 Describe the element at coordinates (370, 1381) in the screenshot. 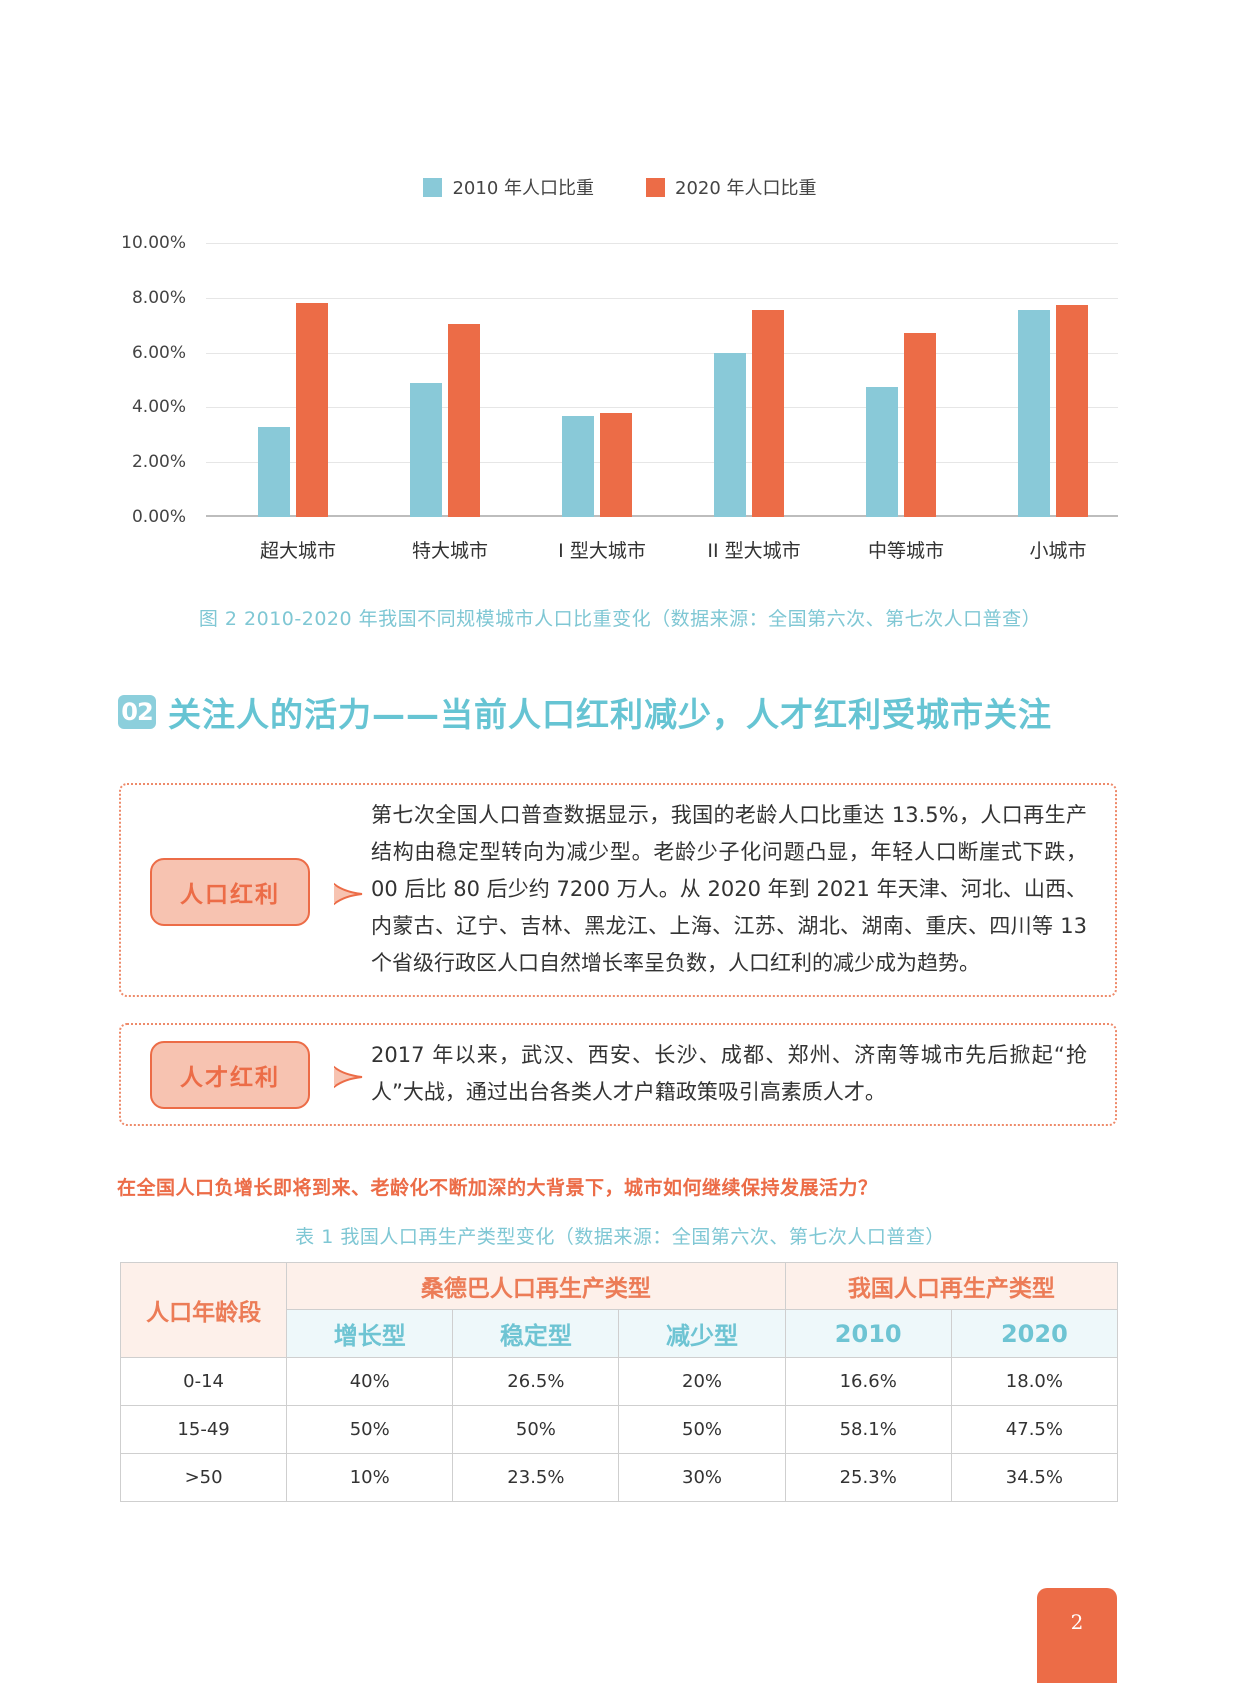

I see `cell: 40%` at that location.